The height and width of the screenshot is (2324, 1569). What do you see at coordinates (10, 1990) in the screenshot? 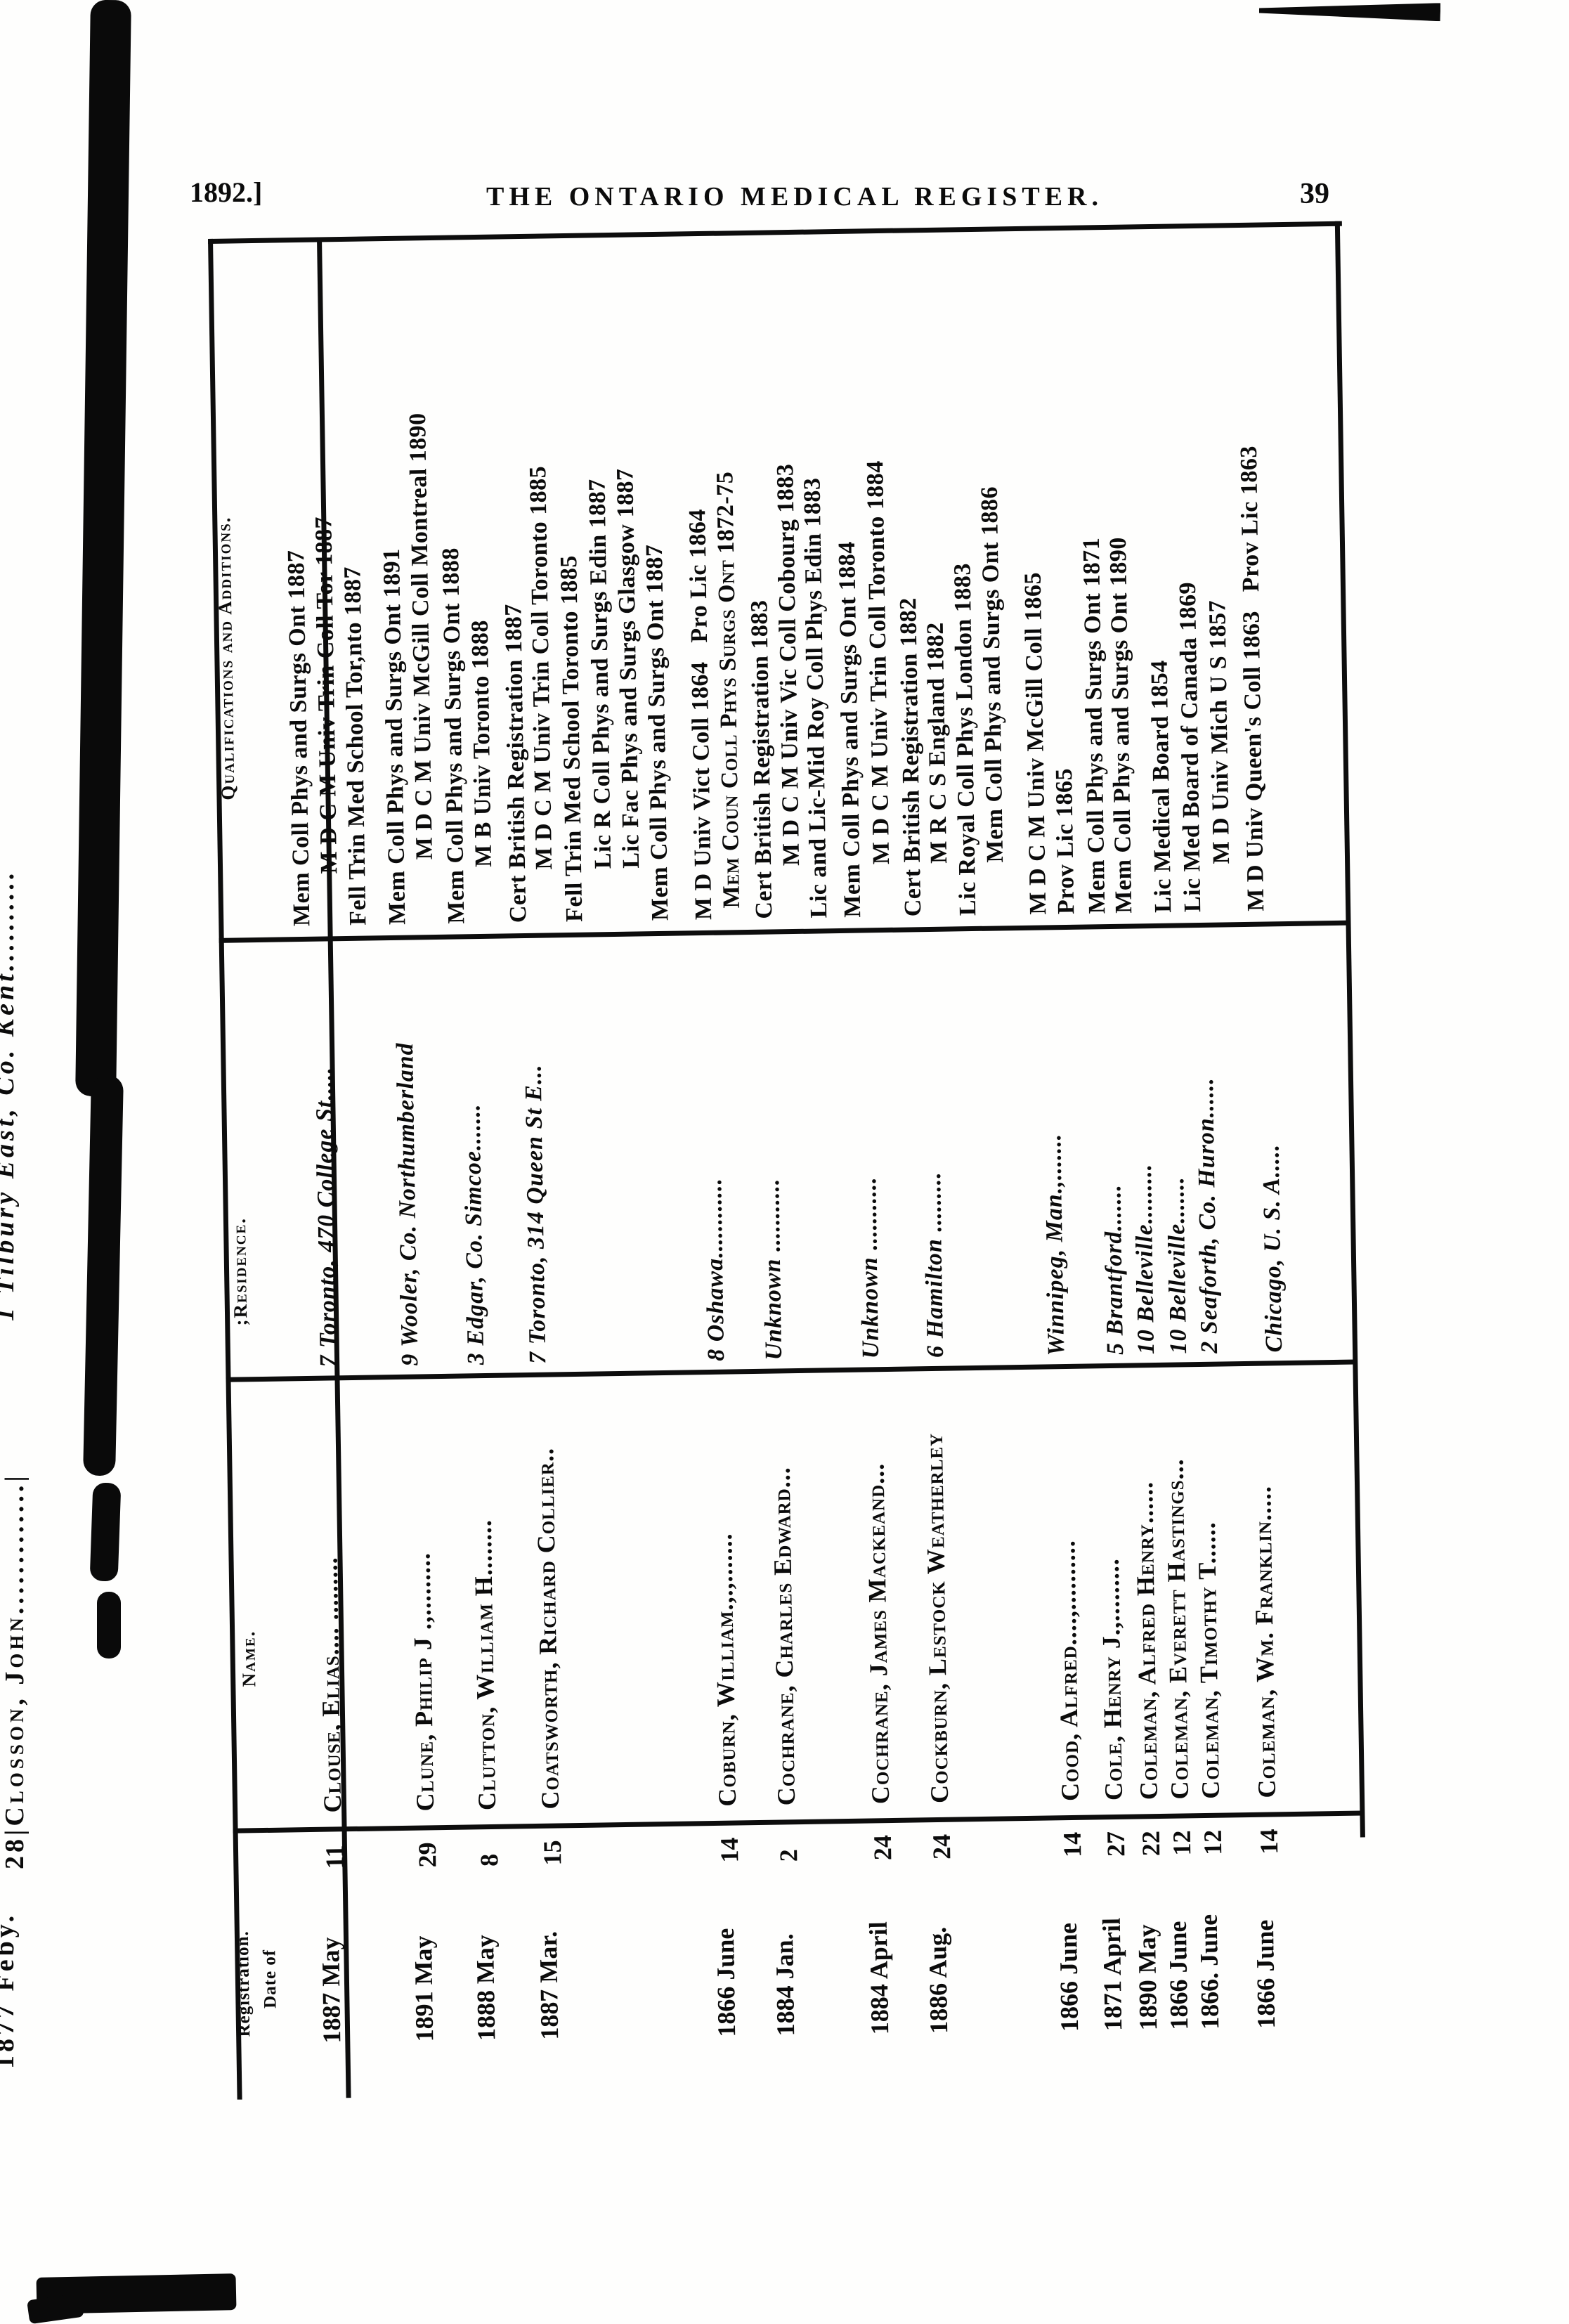
I see `margin-remnant-date: 1877 Feby.` at bounding box center [10, 1990].